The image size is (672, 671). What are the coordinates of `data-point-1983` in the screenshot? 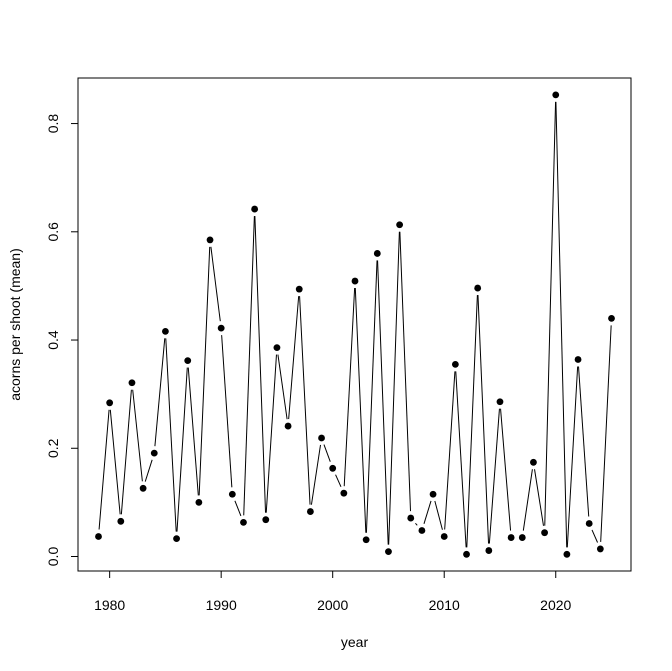 It's located at (143, 488).